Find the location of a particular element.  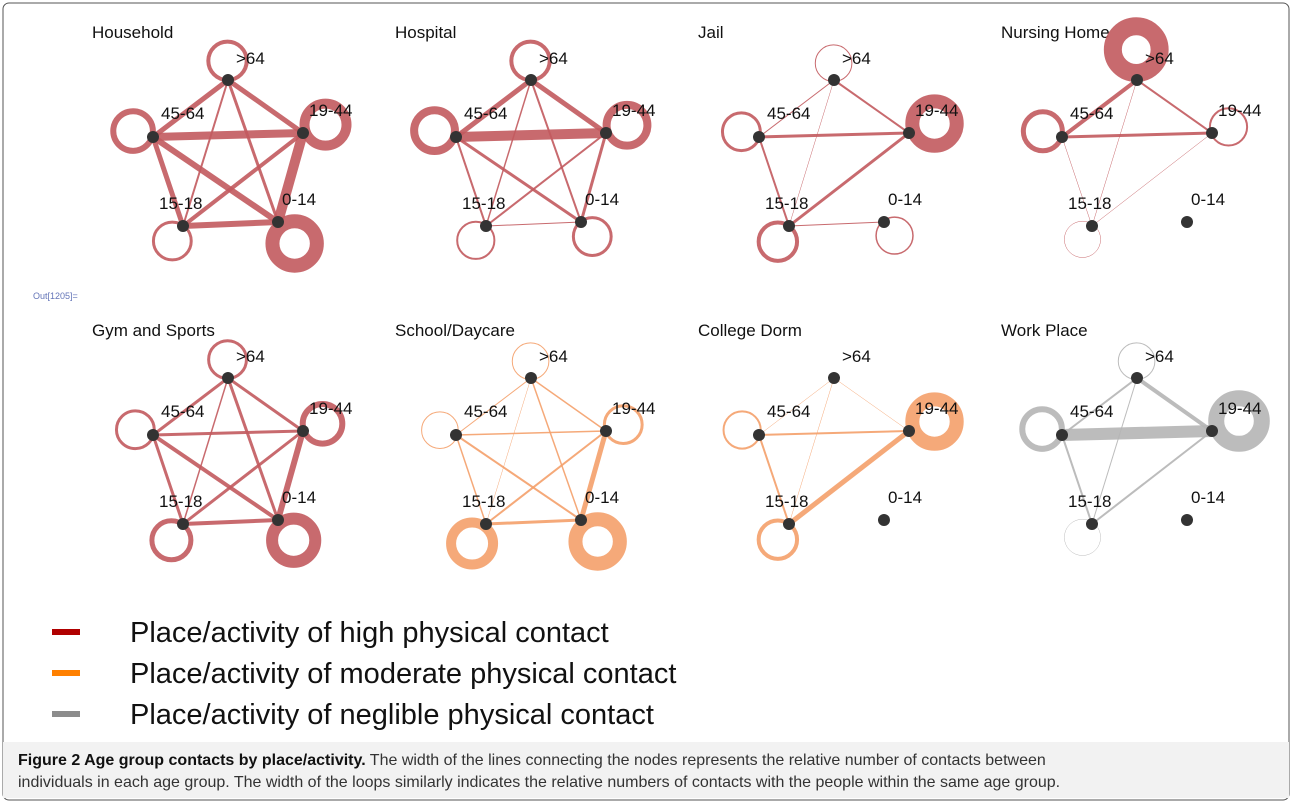

legend-label: Place/activity of high physical contact is located at coordinates (369, 633).